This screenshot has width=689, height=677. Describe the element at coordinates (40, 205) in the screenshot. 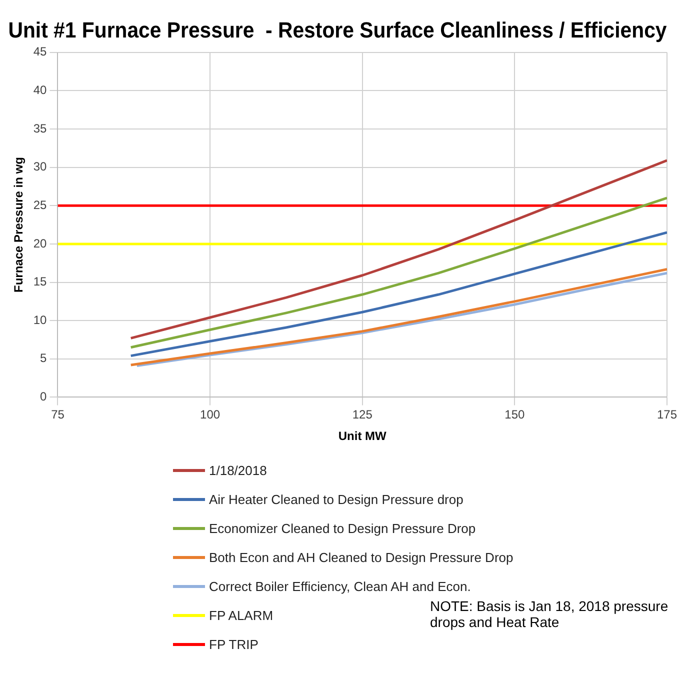

I see `y-tick-label: 25` at that location.